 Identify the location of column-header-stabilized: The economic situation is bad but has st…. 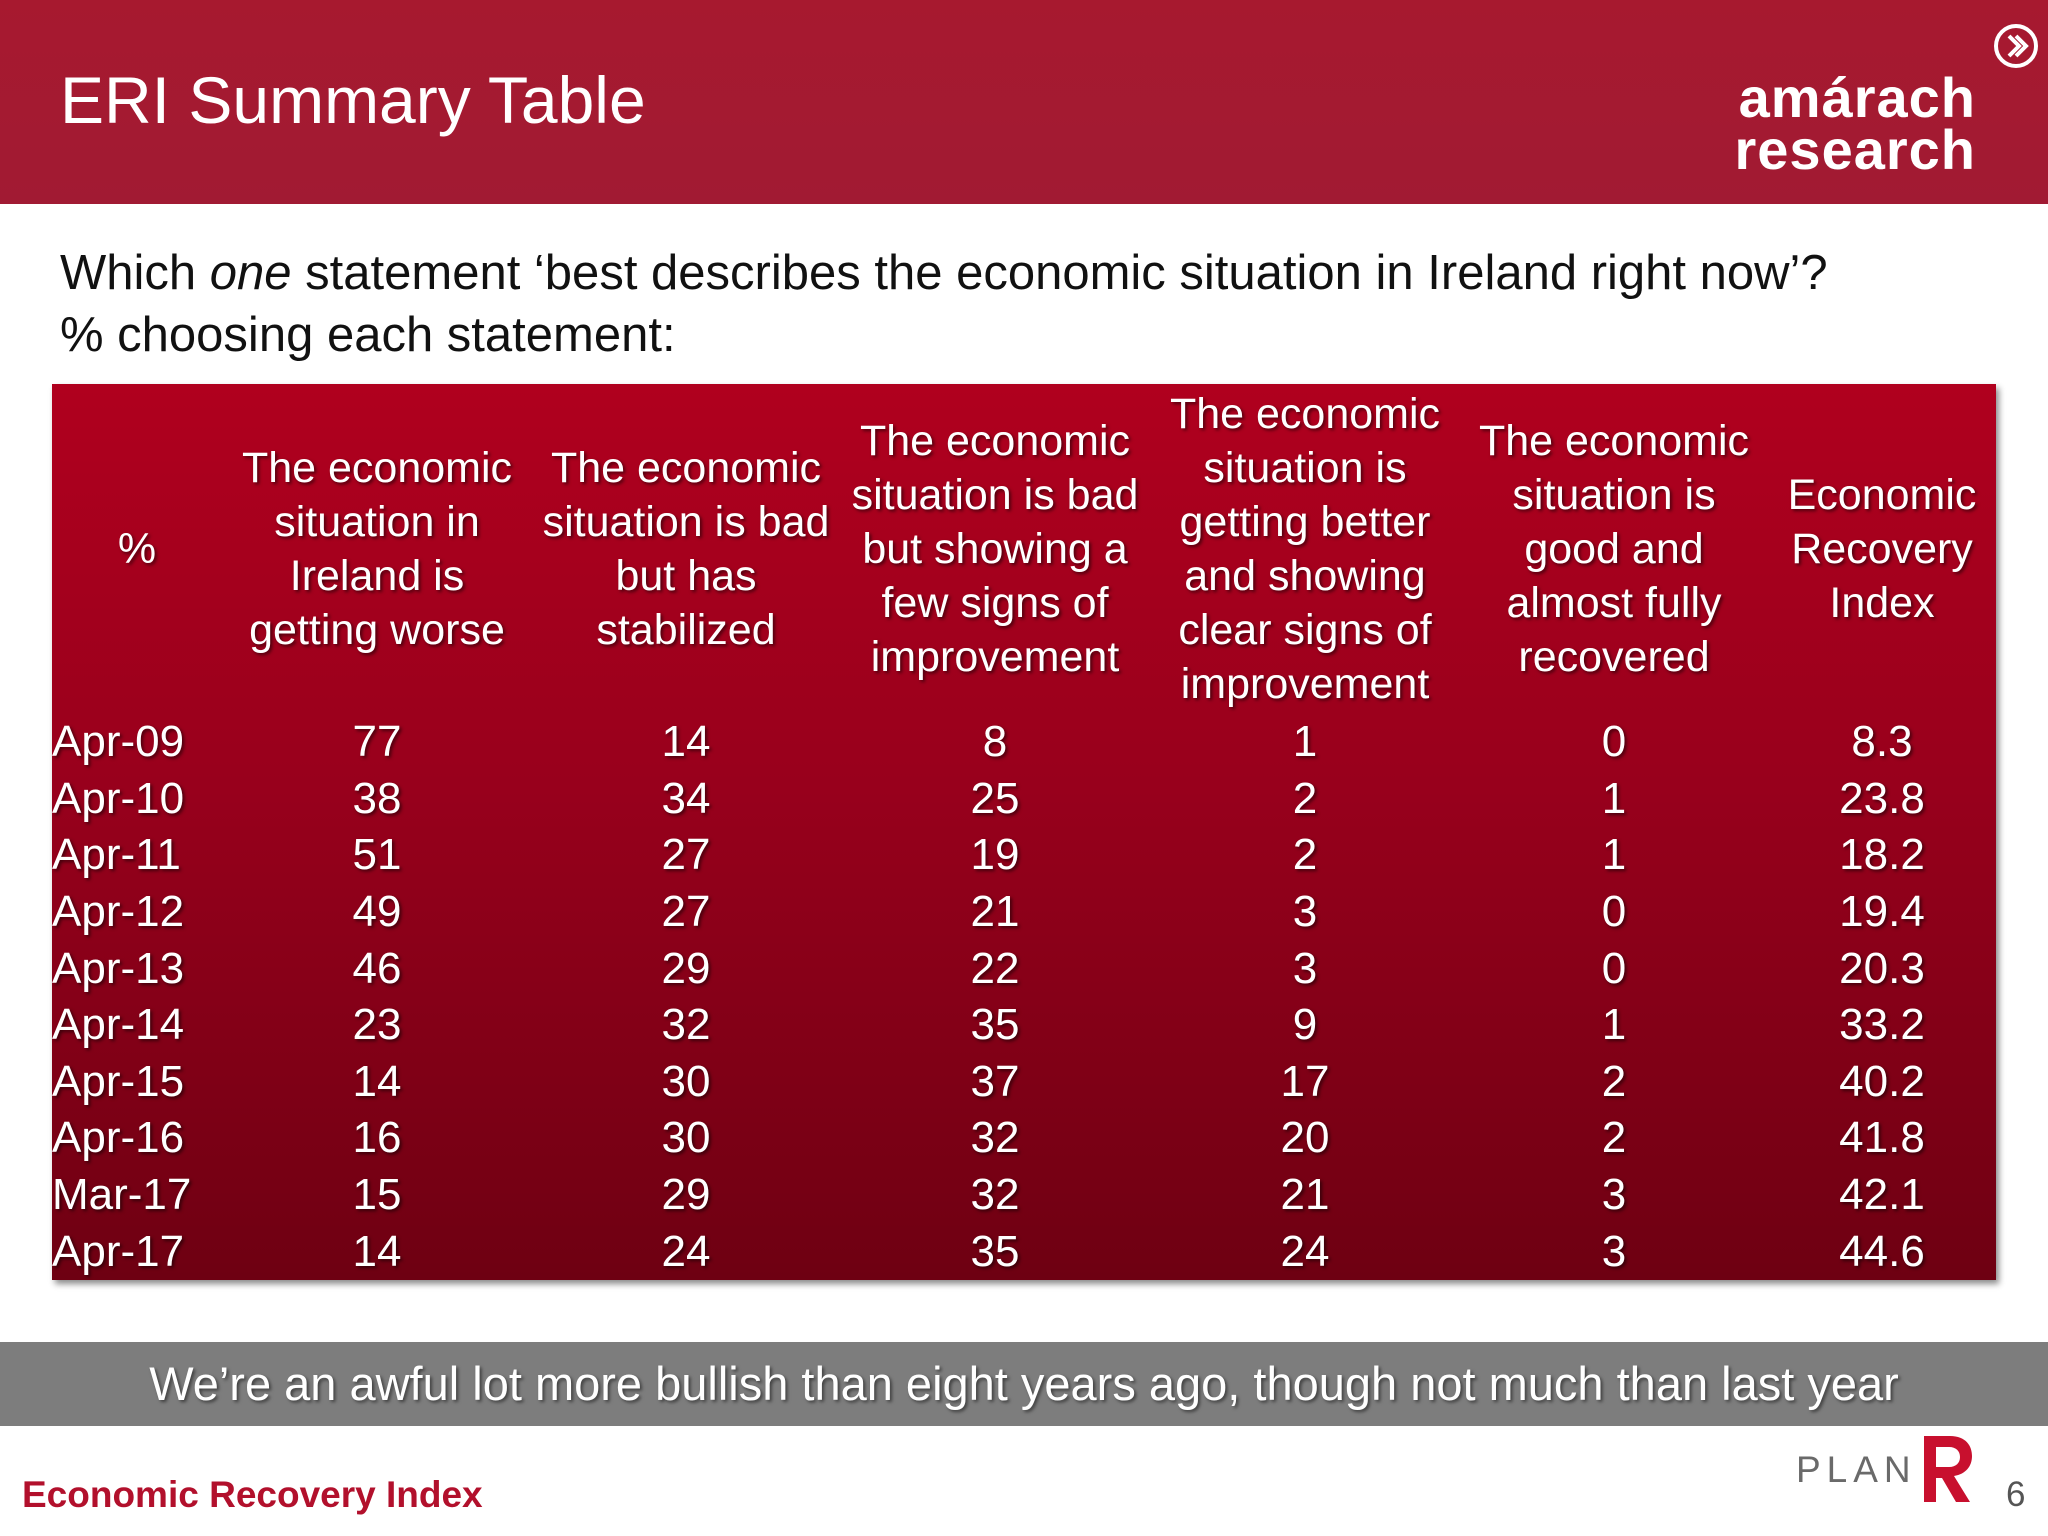
(686, 549).